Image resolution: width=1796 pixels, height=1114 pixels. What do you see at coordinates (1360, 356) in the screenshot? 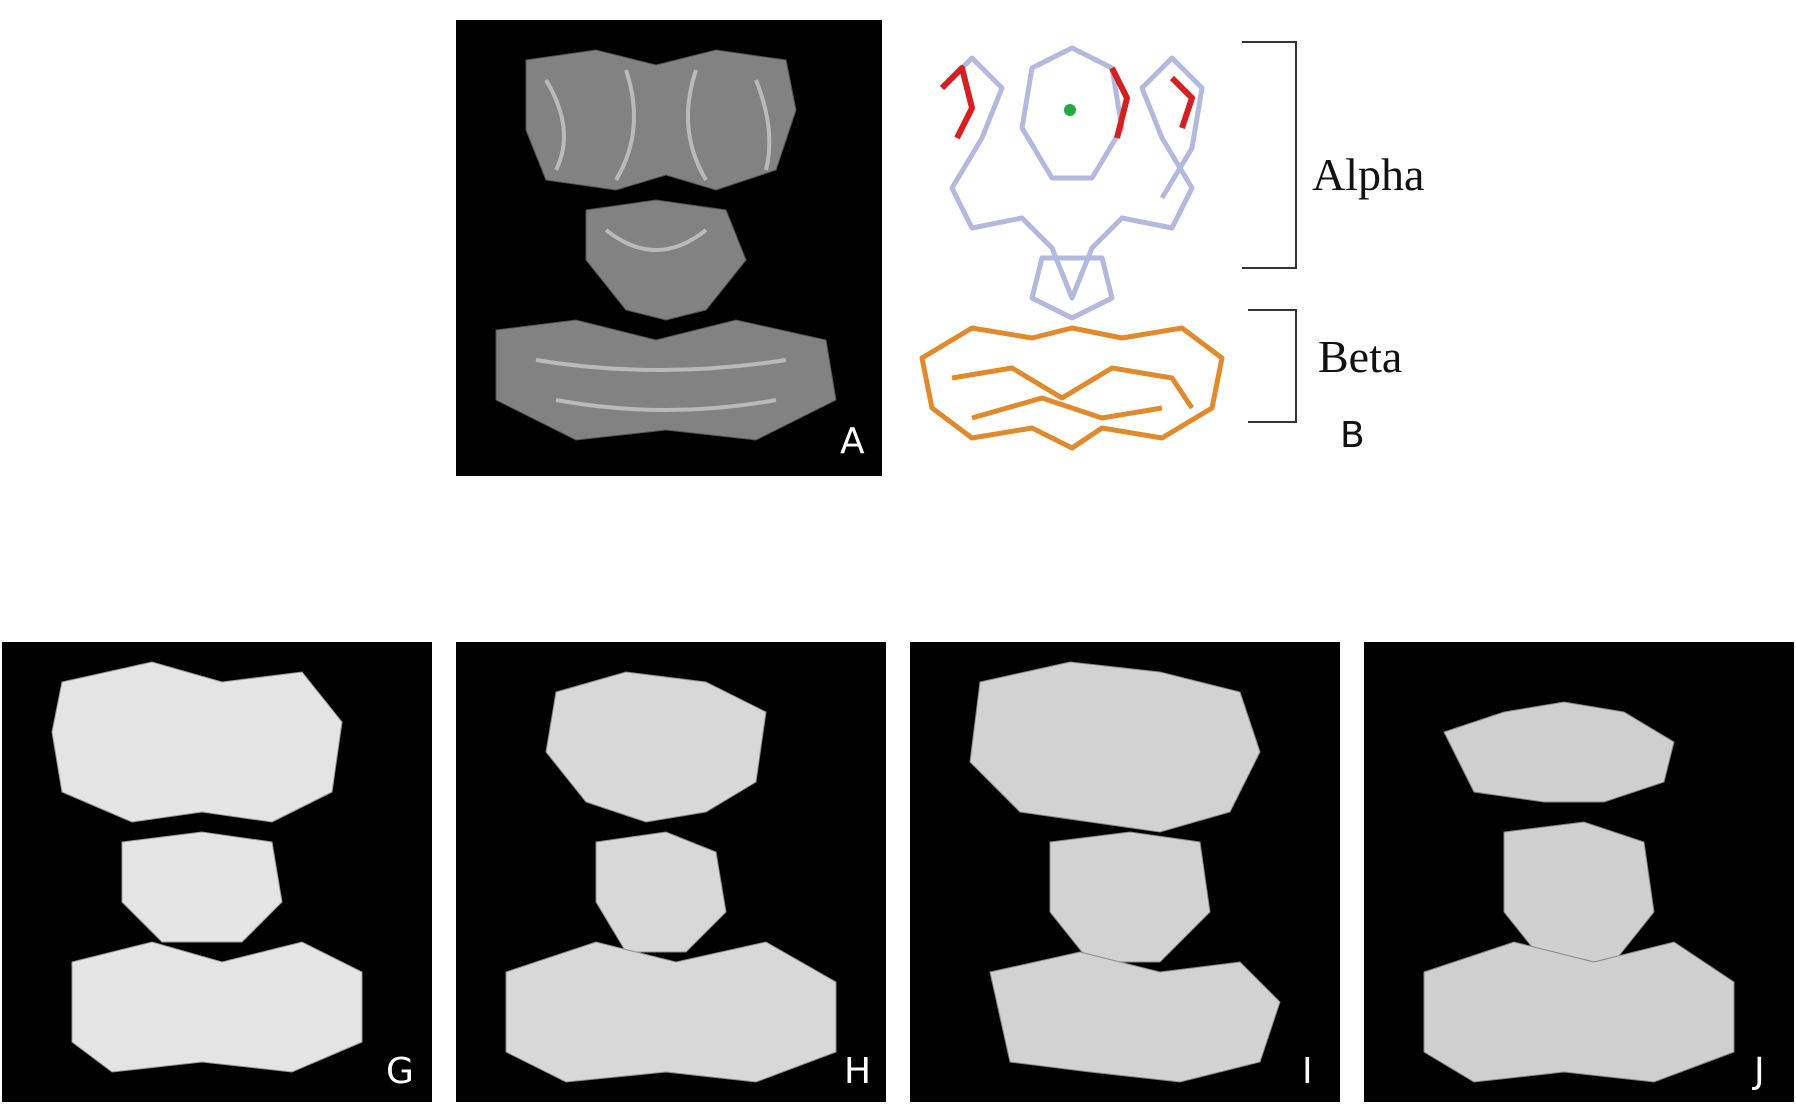
I see `beta-label: Beta` at bounding box center [1360, 356].